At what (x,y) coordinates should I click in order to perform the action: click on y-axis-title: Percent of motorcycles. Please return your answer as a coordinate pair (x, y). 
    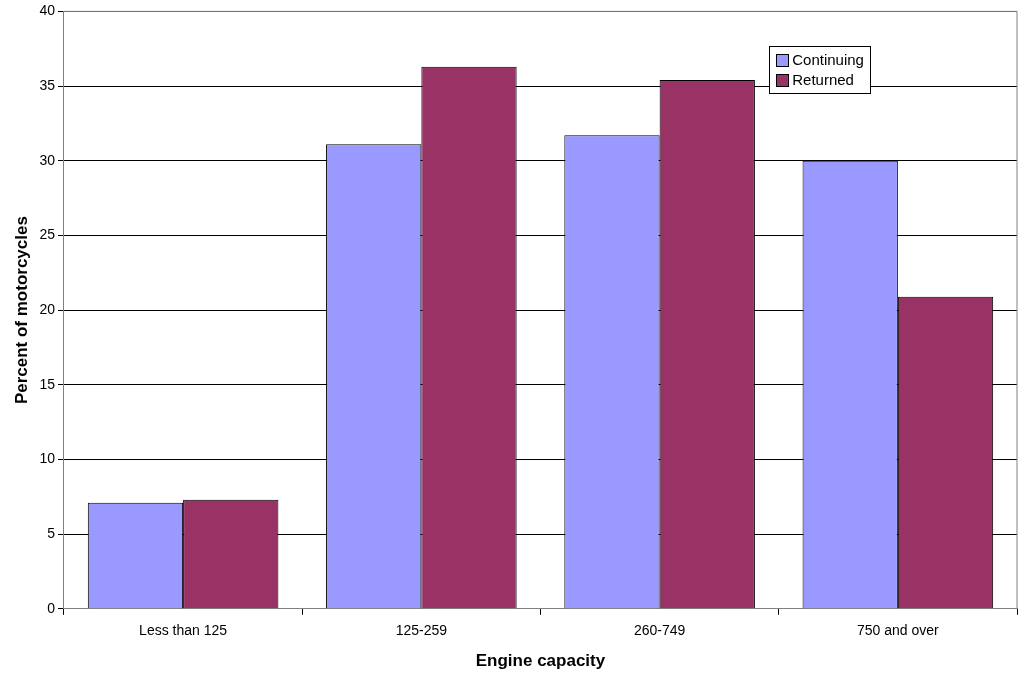
    Looking at the image, I should click on (21, 310).